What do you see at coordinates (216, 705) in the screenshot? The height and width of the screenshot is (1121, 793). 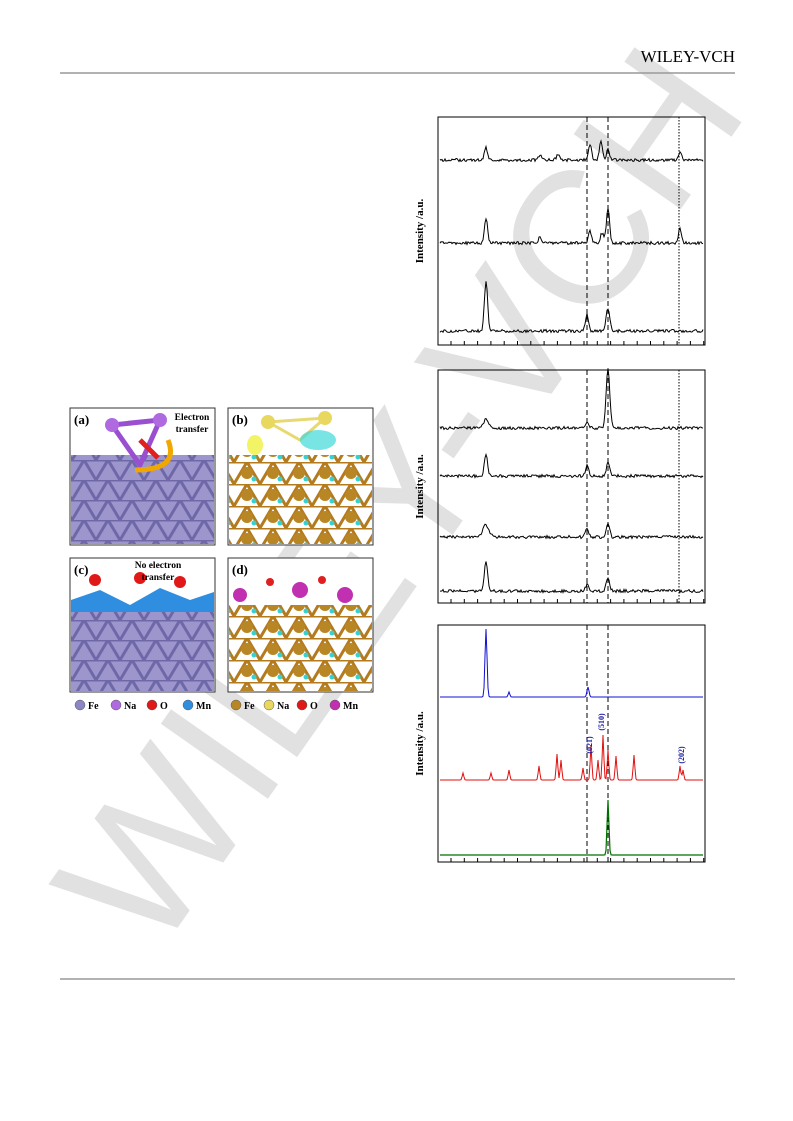 I see `legends: Fe Na O Mn Fe Na O Mn` at bounding box center [216, 705].